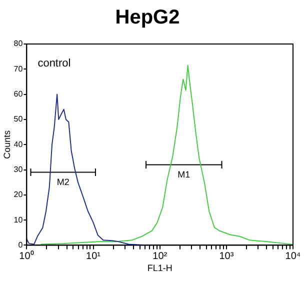 This screenshot has width=305, height=296. What do you see at coordinates (293, 256) in the screenshot?
I see `x-tick-label: 10⁴` at bounding box center [293, 256].